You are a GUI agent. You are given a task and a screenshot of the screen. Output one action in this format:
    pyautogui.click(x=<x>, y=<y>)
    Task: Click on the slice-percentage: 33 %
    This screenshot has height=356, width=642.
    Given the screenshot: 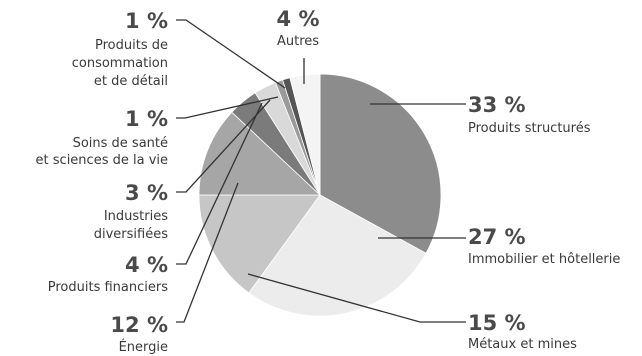 What is the action you would take?
    pyautogui.click(x=497, y=105)
    